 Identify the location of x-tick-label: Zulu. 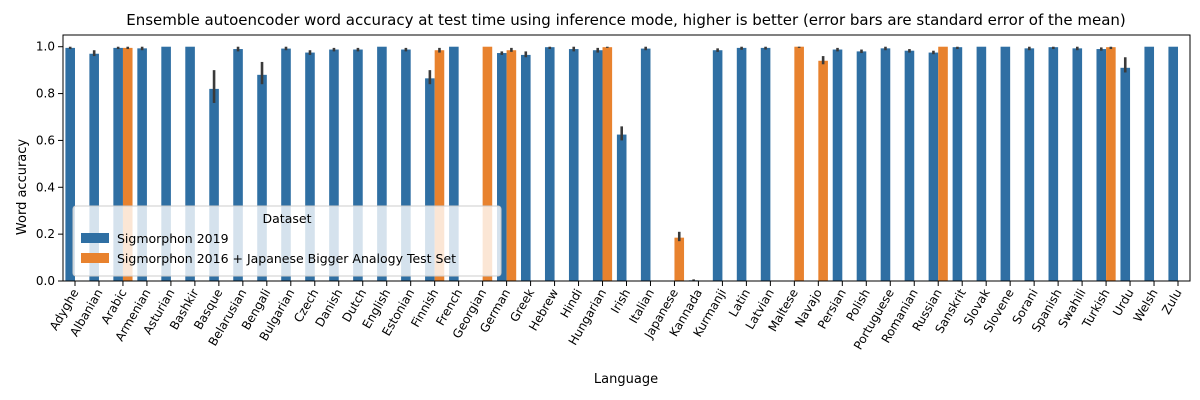
(1172, 302).